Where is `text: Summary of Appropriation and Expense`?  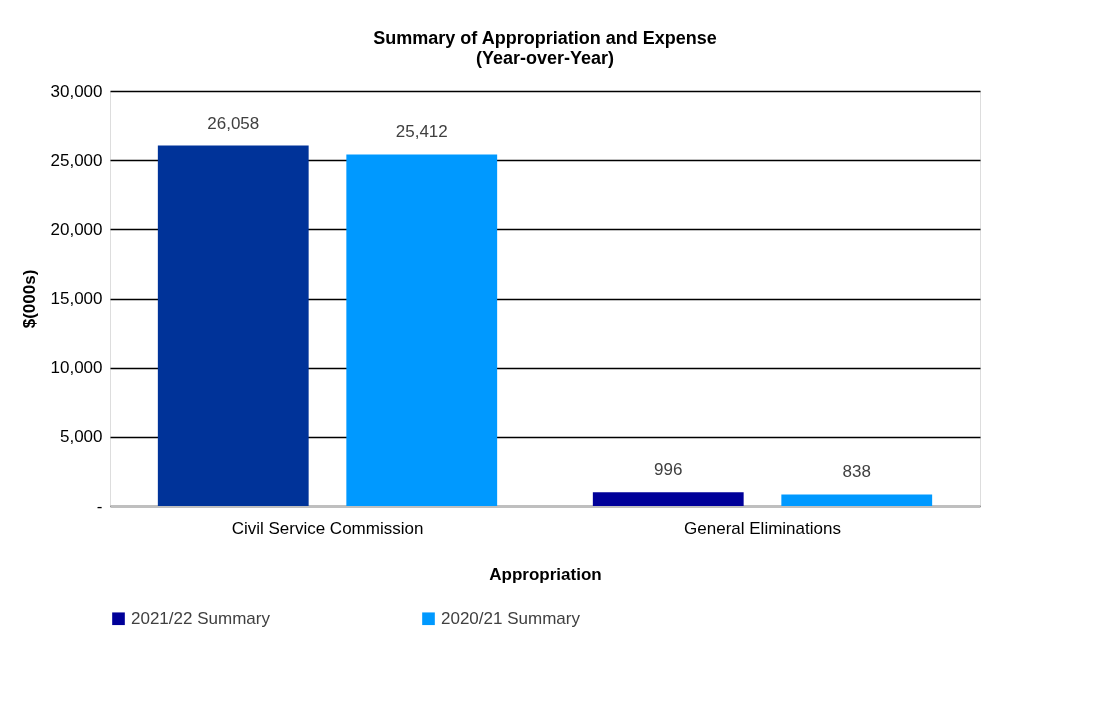 text: Summary of Appropriation and Expense is located at coordinates (545, 38).